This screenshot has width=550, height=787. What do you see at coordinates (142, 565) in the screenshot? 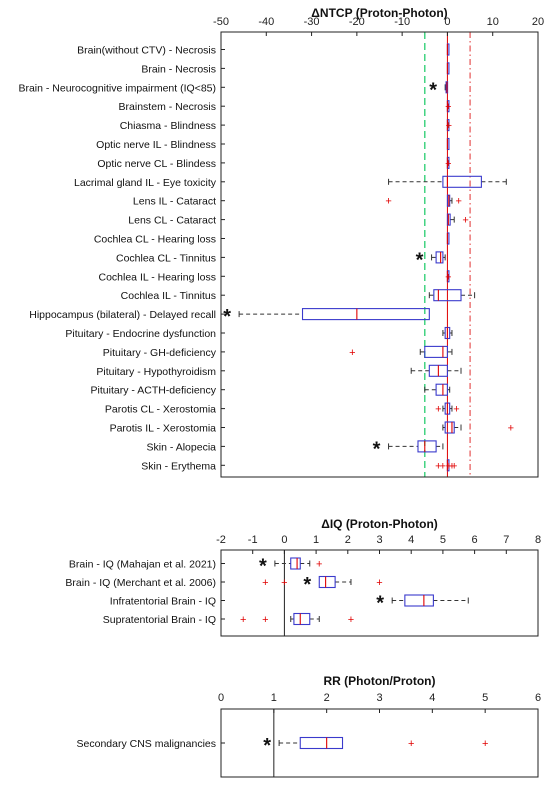
I see `iq-category-label: Brain - IQ (Mahajan et al. 2021)` at bounding box center [142, 565].